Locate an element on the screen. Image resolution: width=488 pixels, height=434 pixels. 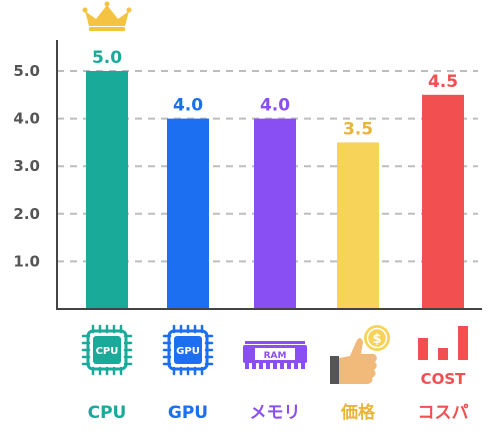
ram-module-icon: RAM is located at coordinates (275, 355).